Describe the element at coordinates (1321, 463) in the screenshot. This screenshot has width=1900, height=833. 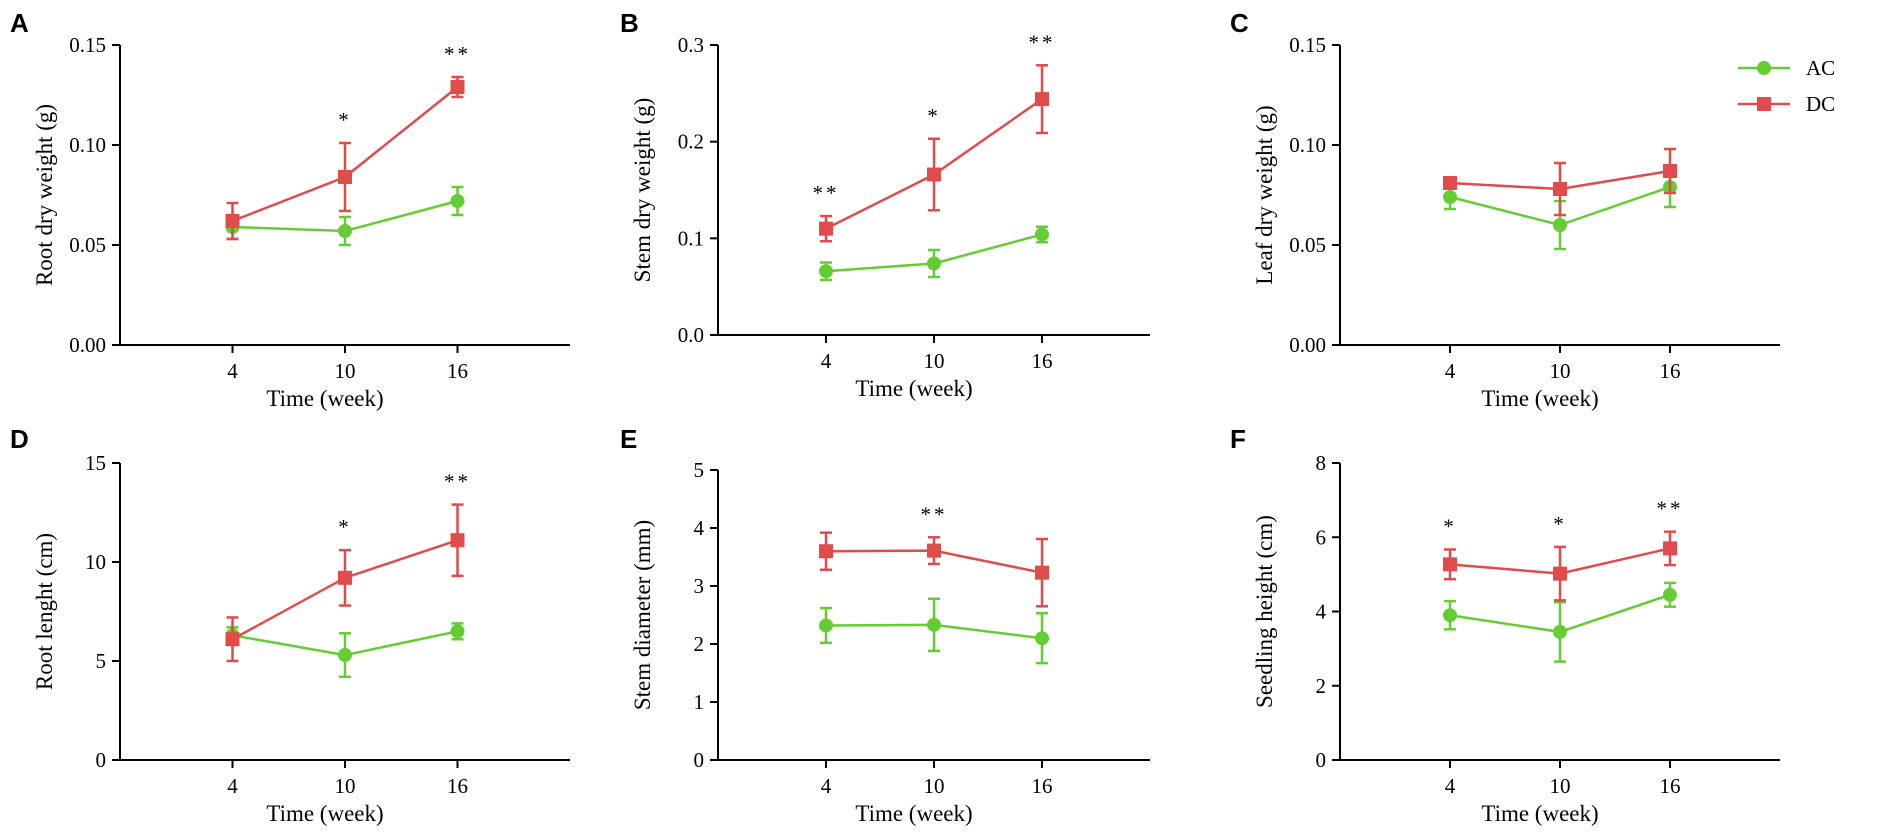
I see `y-tick-label-f: 8` at that location.